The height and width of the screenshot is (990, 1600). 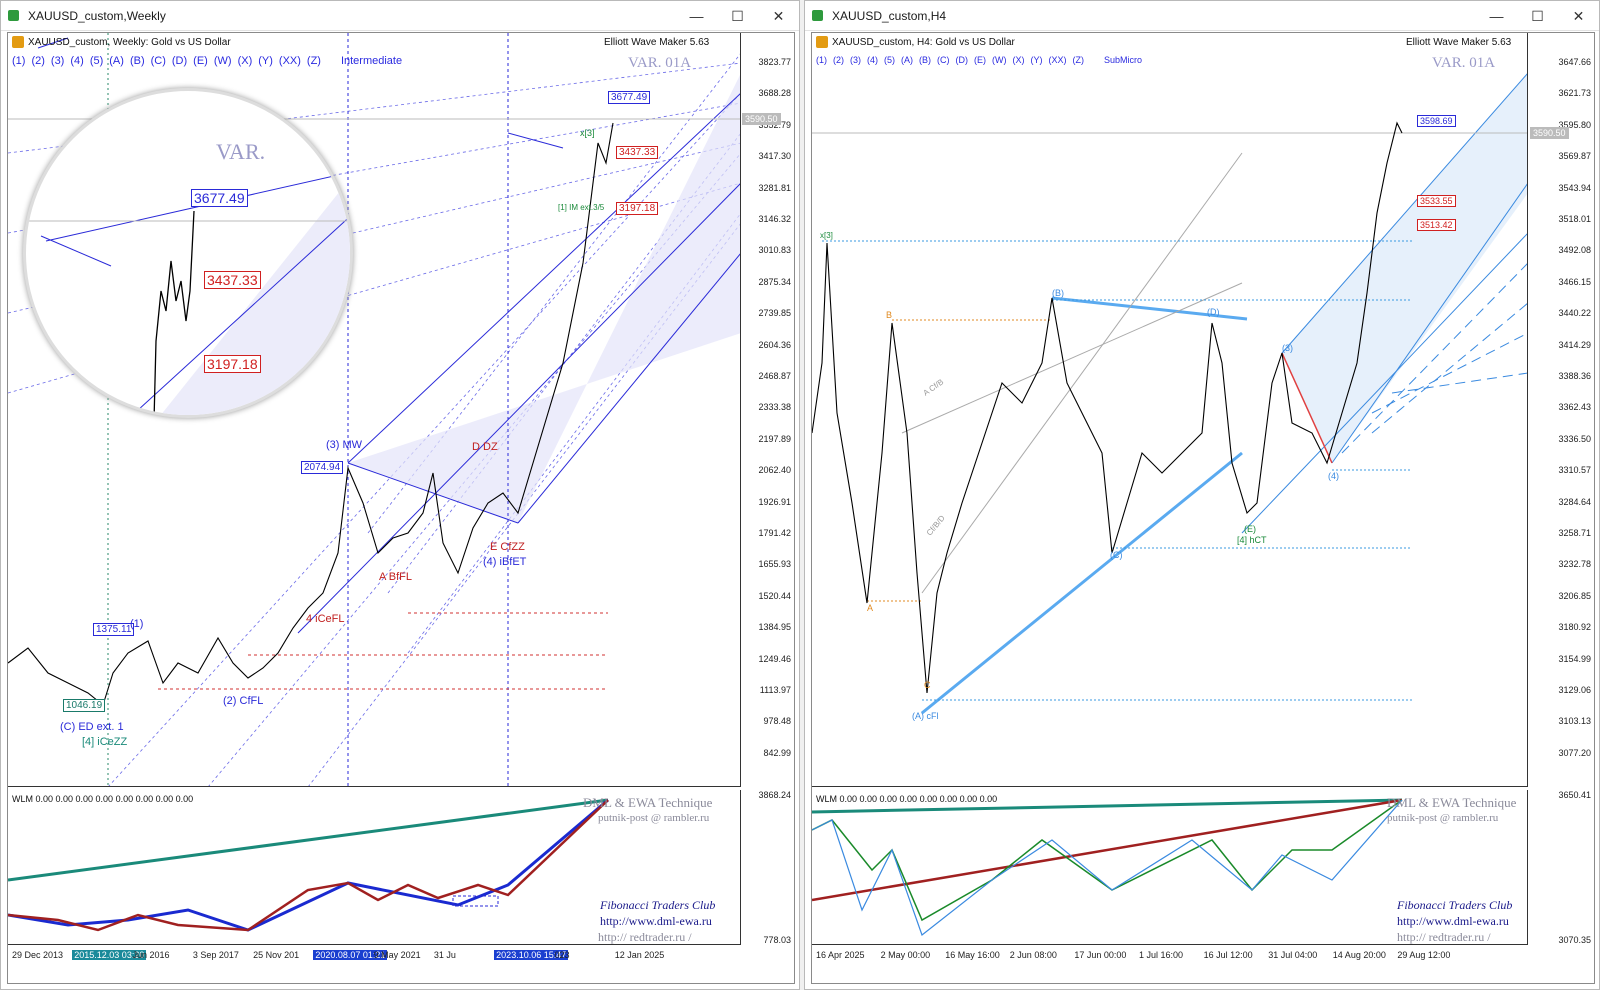 I want to click on price-tick: 3284.64, so click(x=1574, y=501).